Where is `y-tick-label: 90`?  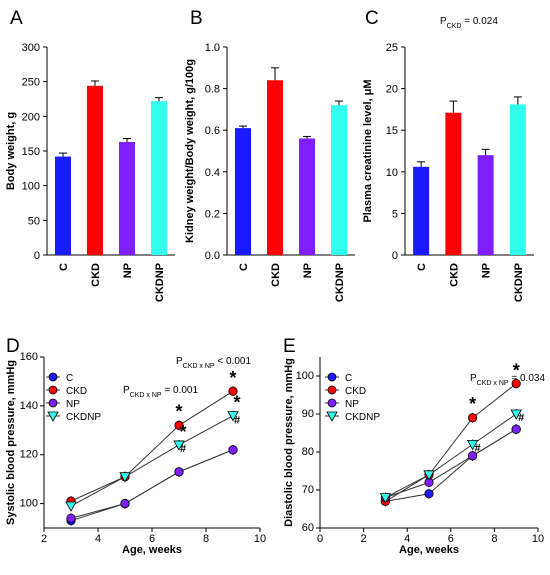 y-tick-label: 90 is located at coordinates (308, 414).